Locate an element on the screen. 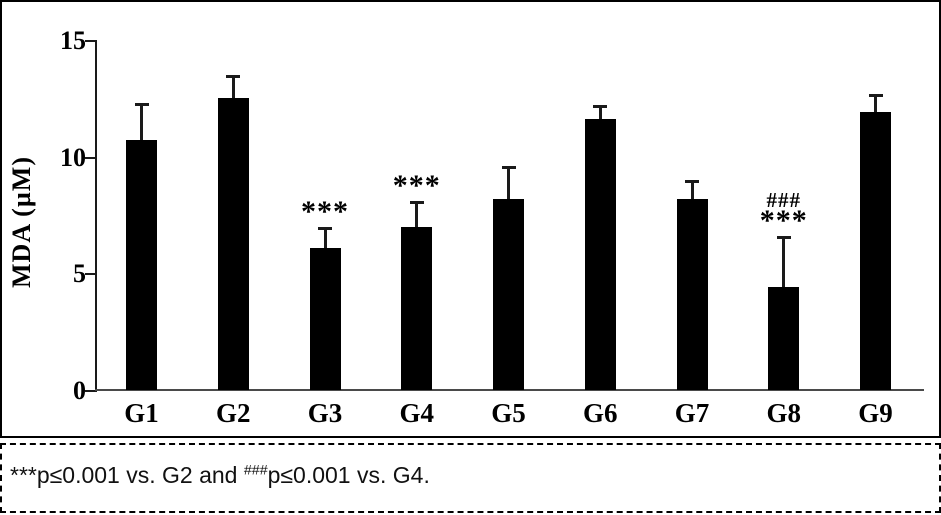 This screenshot has width=941, height=515. y-tick-label-10: 10 is located at coordinates (73, 157).